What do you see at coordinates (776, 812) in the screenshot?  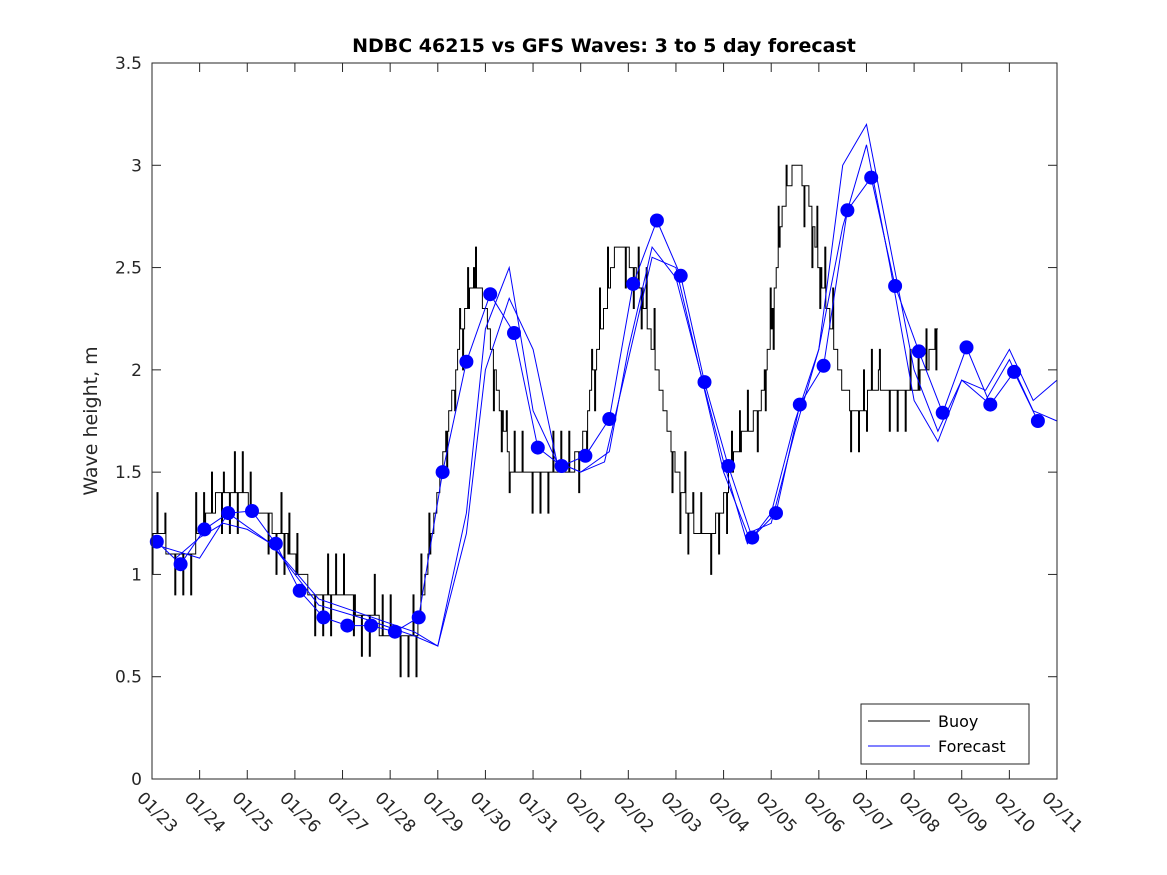 I see `x-tick-label: 02/05` at bounding box center [776, 812].